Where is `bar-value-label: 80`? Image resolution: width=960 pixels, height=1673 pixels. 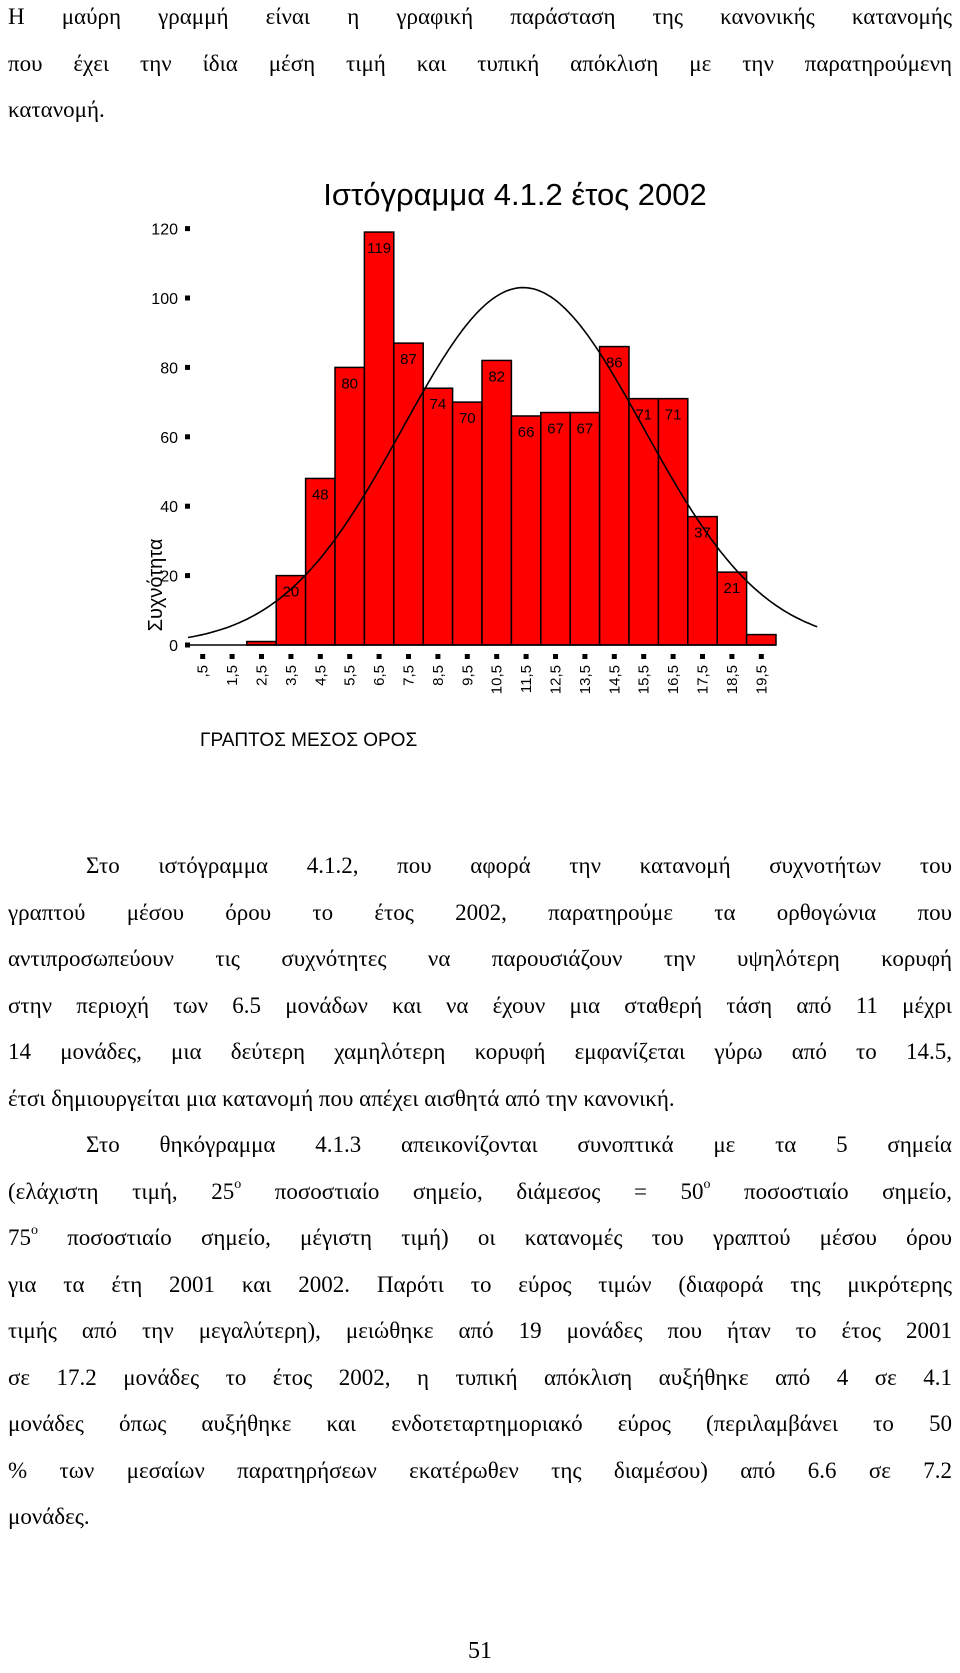
bar-value-label: 80 is located at coordinates (349, 383).